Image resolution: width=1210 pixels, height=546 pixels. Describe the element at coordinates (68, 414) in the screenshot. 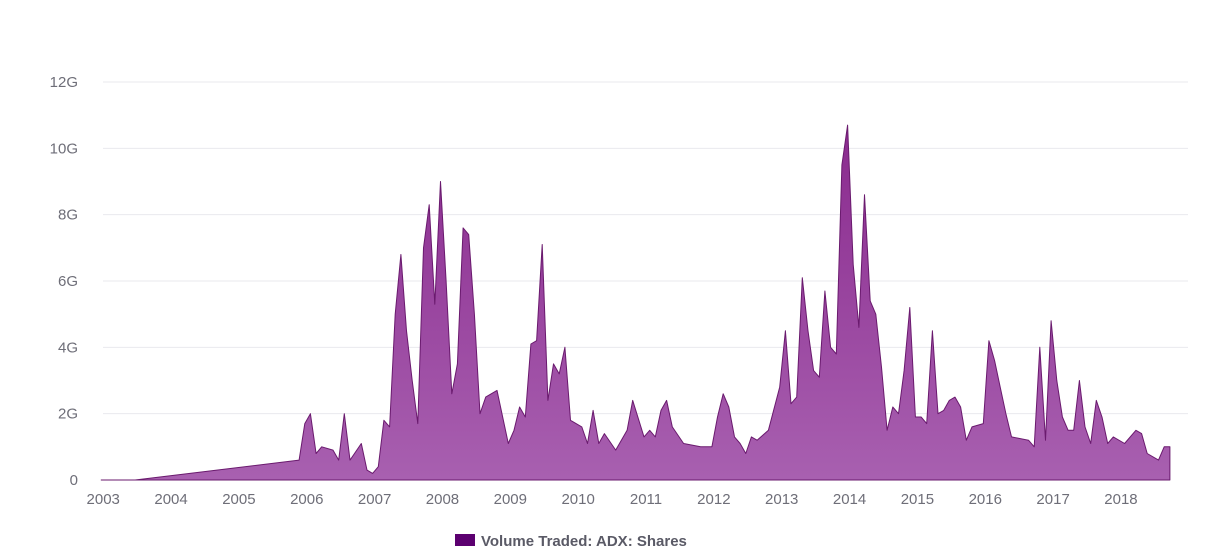

I see `y-tick-label: 2G` at that location.